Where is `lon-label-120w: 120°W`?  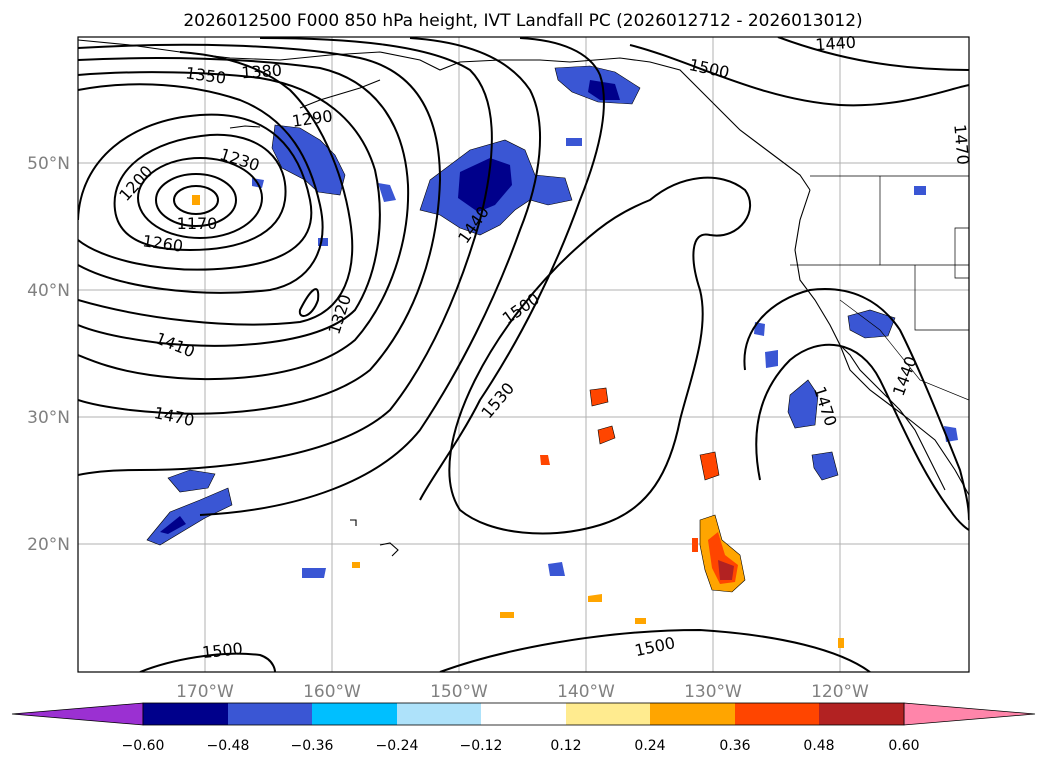
lon-label-120w: 120°W is located at coordinates (840, 692).